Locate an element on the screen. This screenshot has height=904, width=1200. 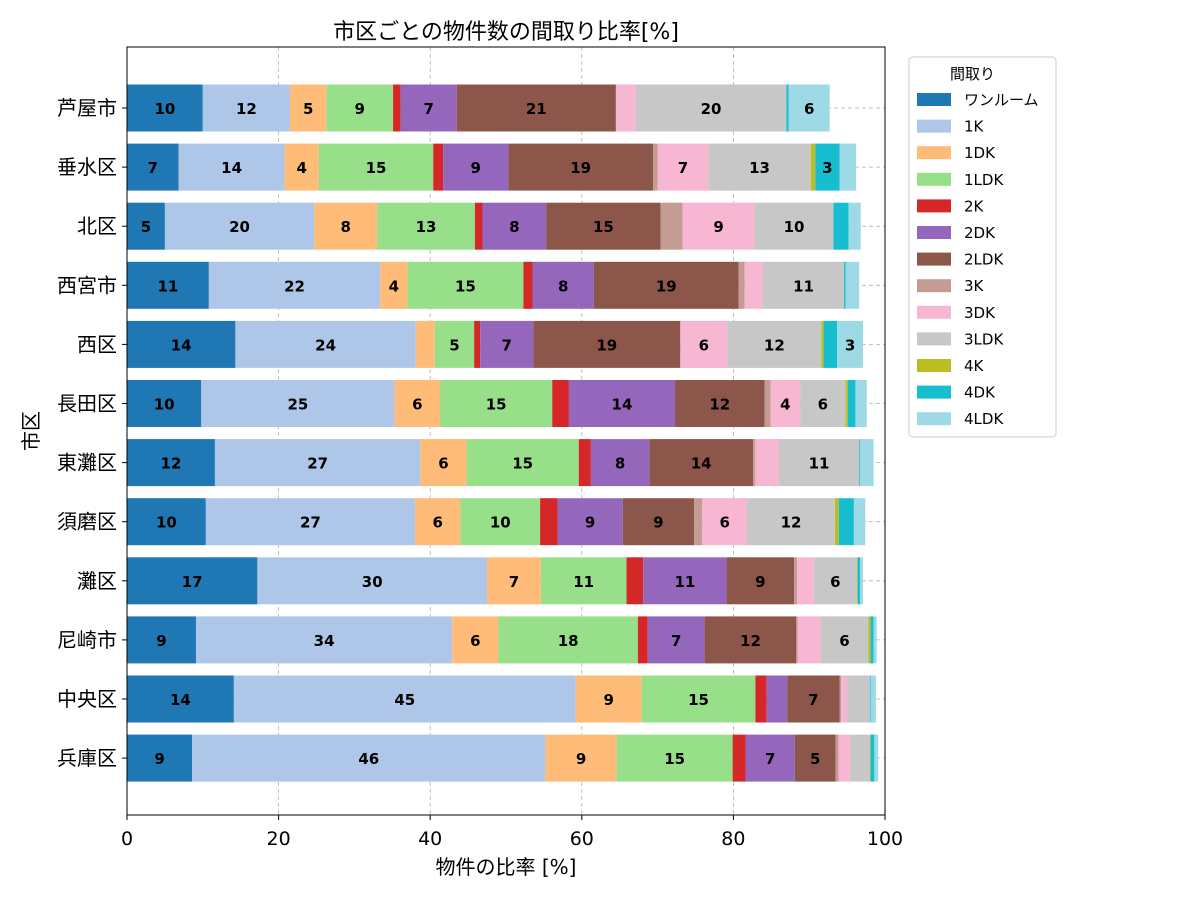
legend-box is located at coordinates (982, 247).